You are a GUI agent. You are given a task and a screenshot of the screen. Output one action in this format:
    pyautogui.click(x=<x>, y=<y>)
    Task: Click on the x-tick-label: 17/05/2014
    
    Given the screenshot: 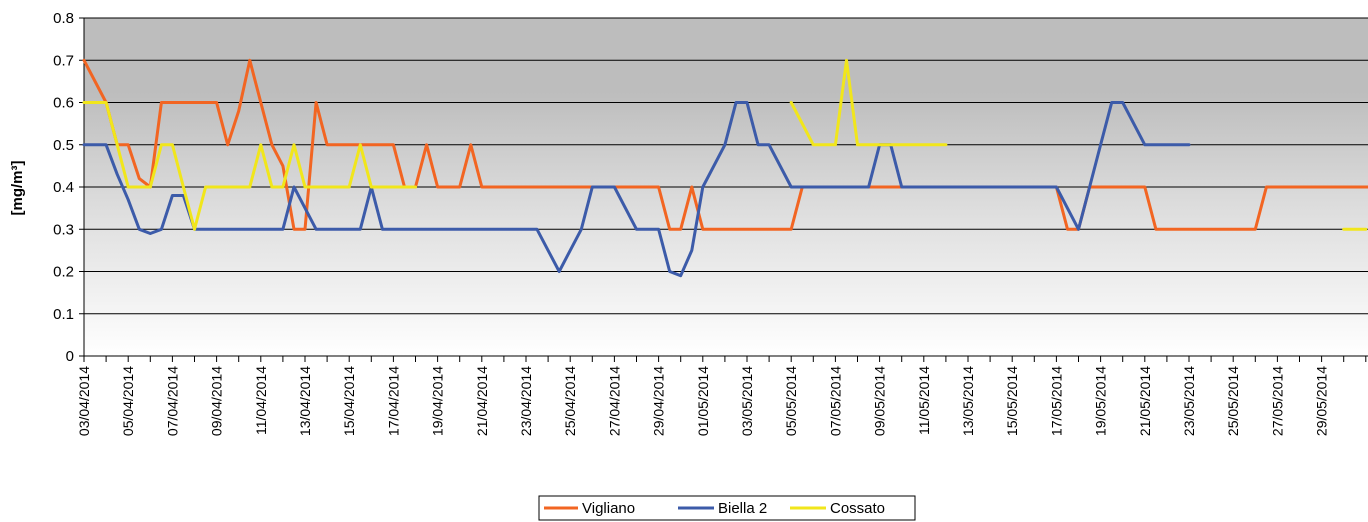 What is the action you would take?
    pyautogui.click(x=1056, y=401)
    